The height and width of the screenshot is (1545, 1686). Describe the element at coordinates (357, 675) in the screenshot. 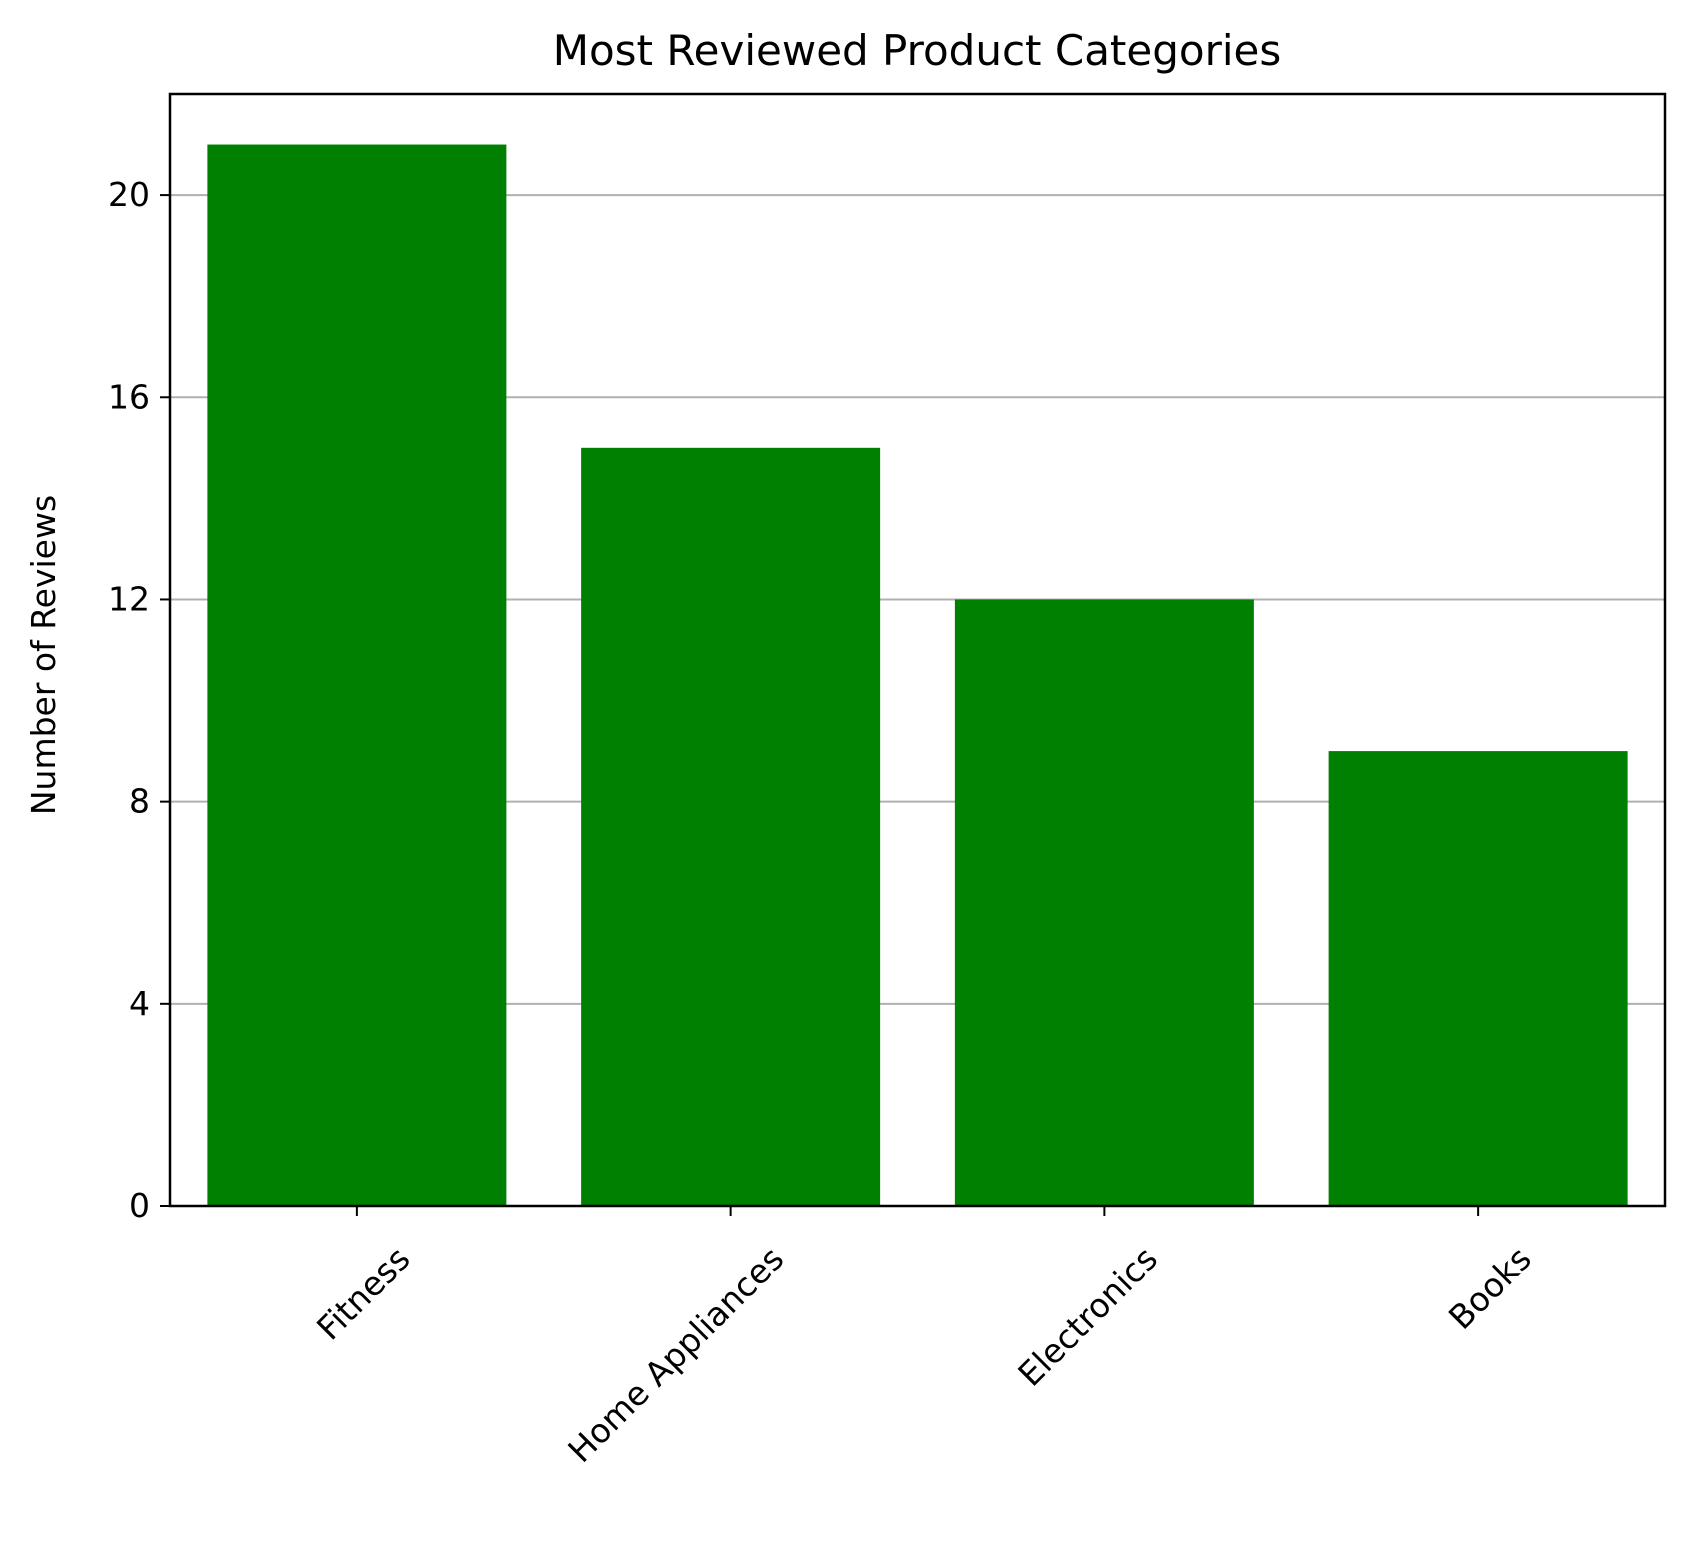

I see `bar-fitness` at that location.